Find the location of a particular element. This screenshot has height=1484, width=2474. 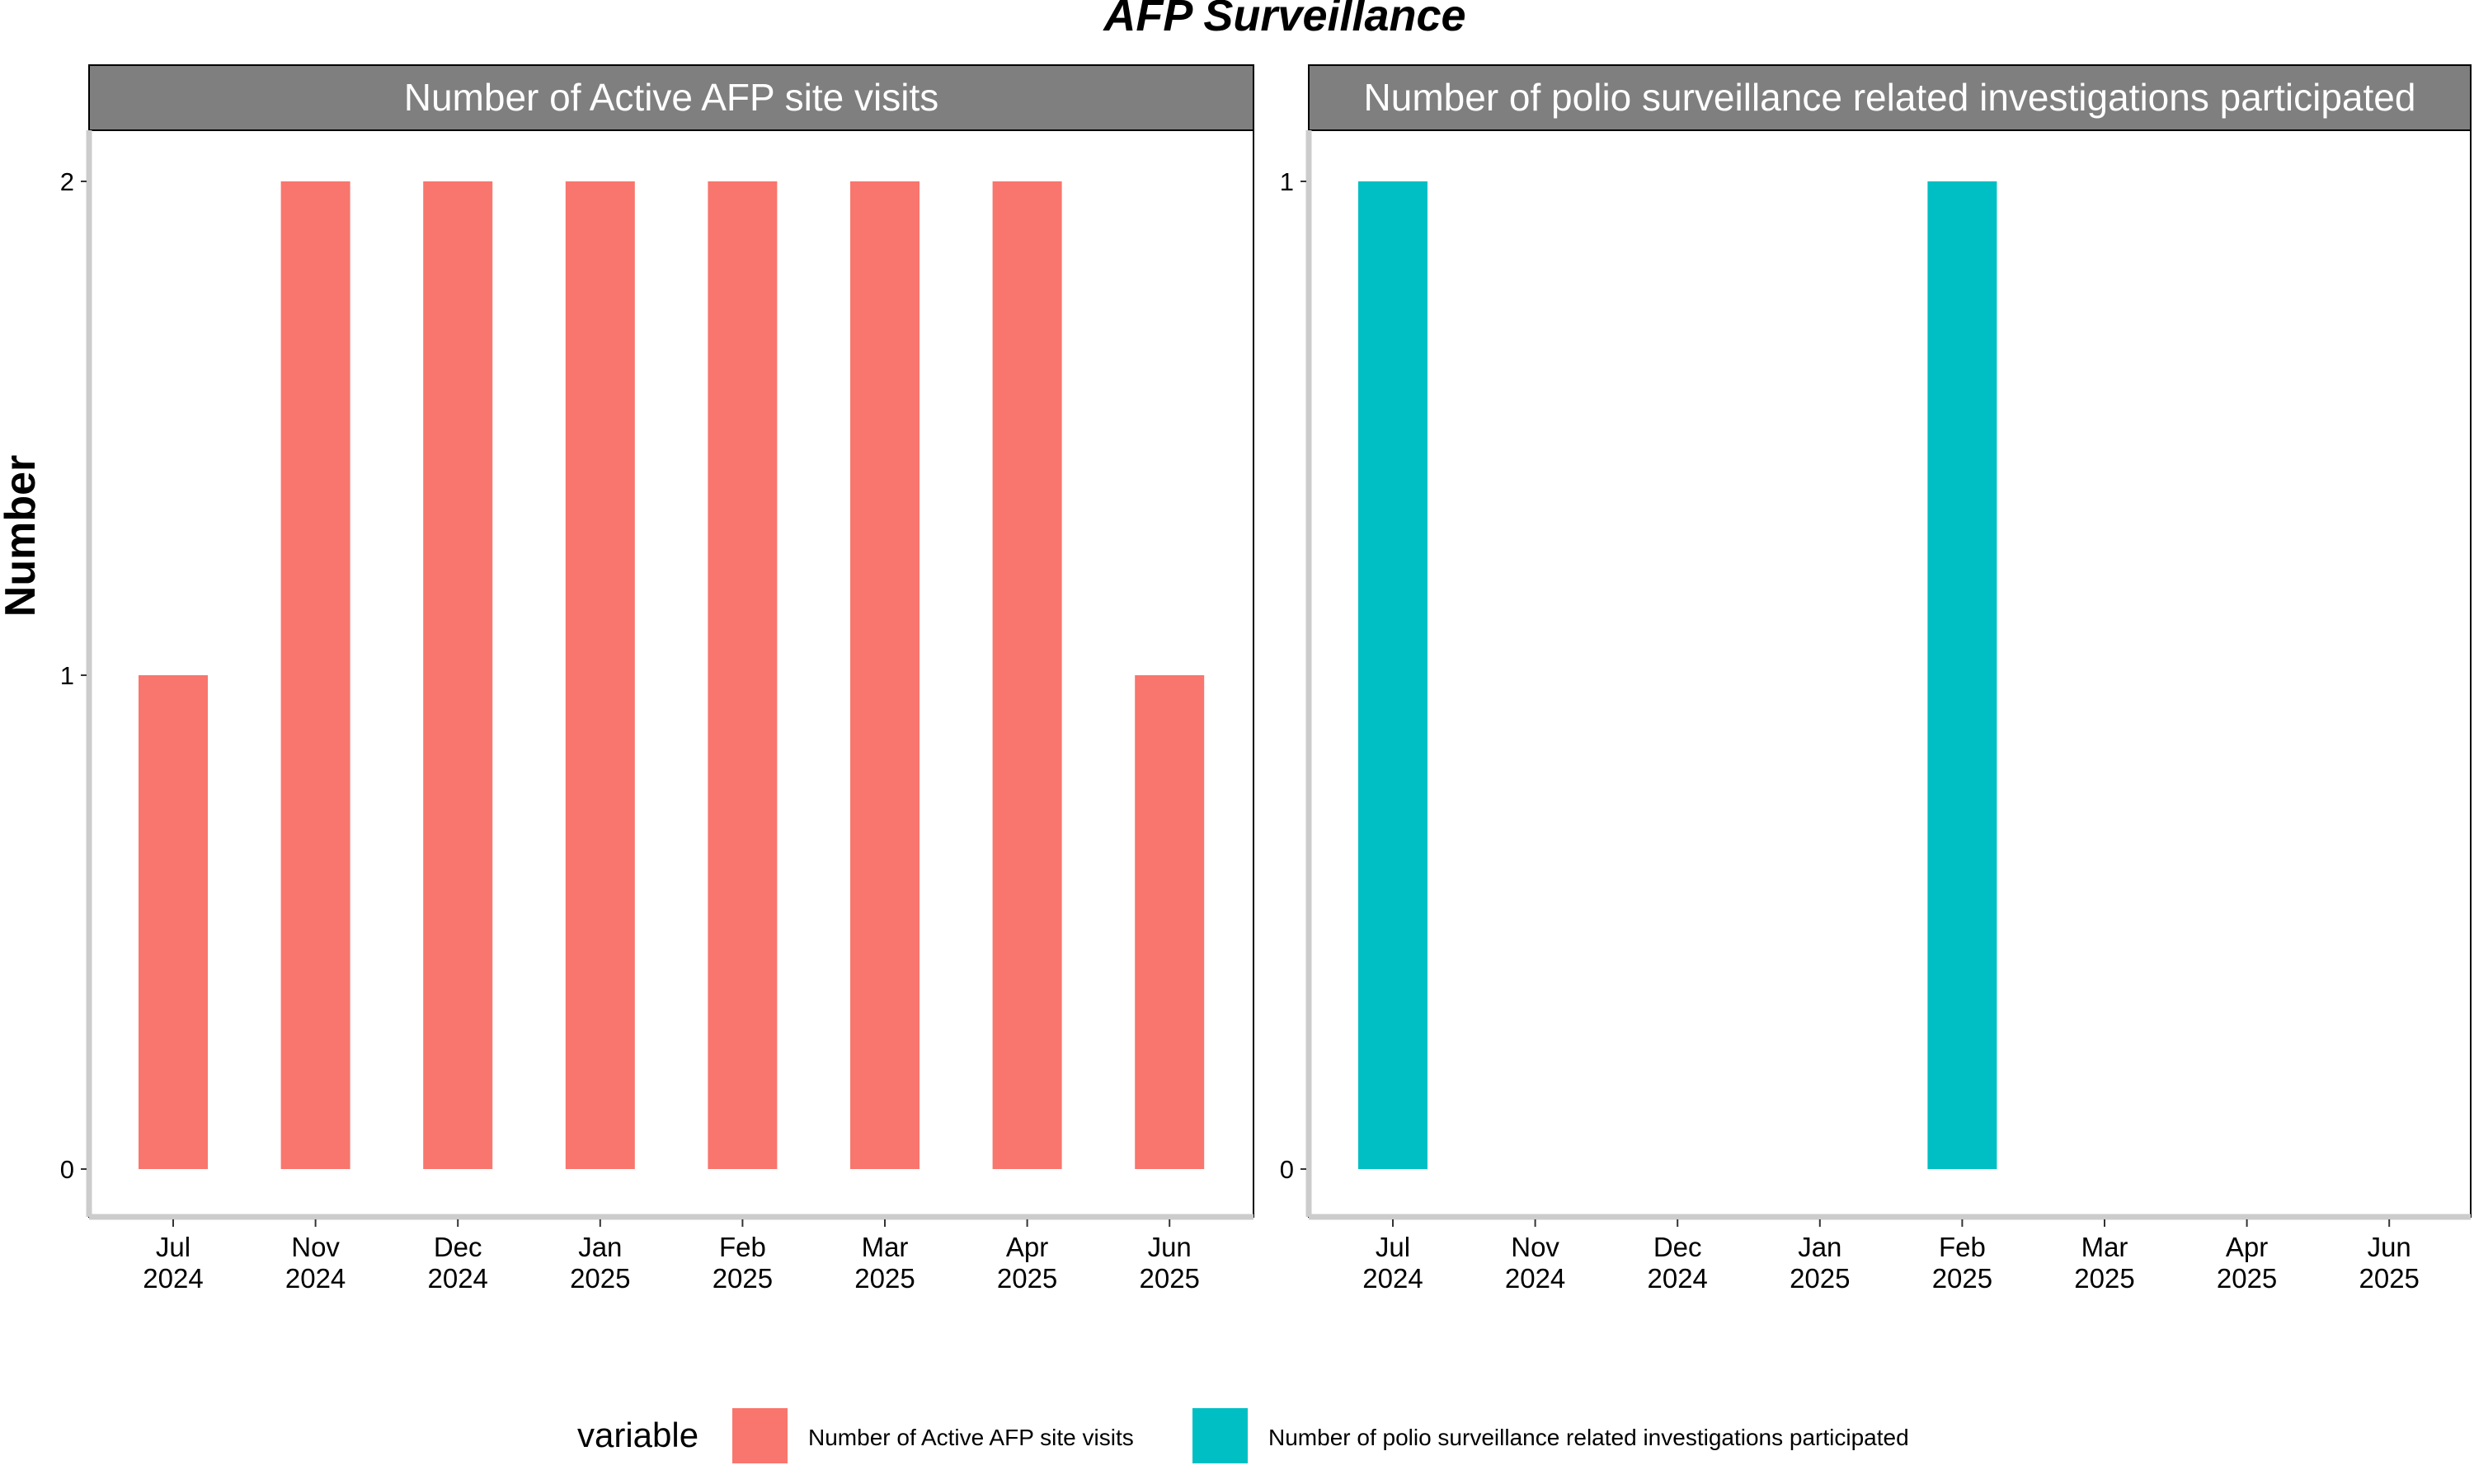

panel-2-strip is located at coordinates (1890, 97).